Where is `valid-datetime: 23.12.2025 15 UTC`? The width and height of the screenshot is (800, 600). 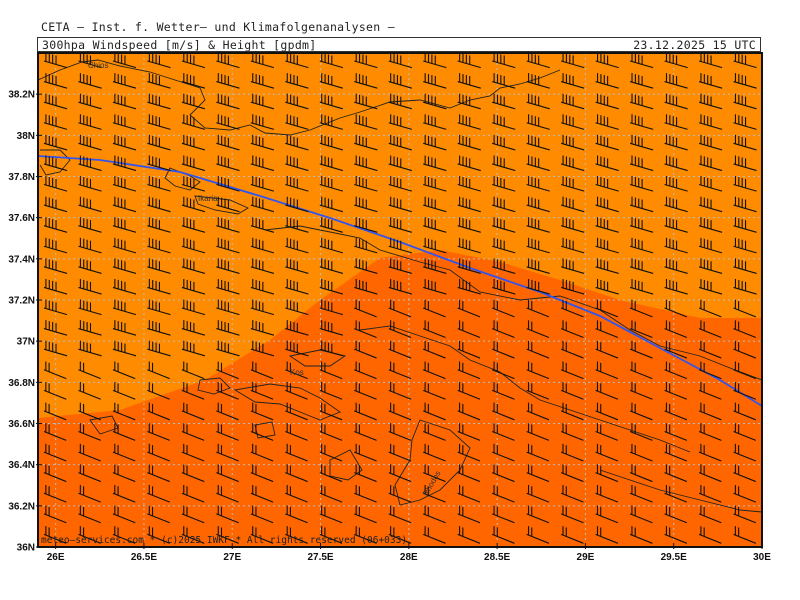 valid-datetime: 23.12.2025 15 UTC is located at coordinates (694, 45).